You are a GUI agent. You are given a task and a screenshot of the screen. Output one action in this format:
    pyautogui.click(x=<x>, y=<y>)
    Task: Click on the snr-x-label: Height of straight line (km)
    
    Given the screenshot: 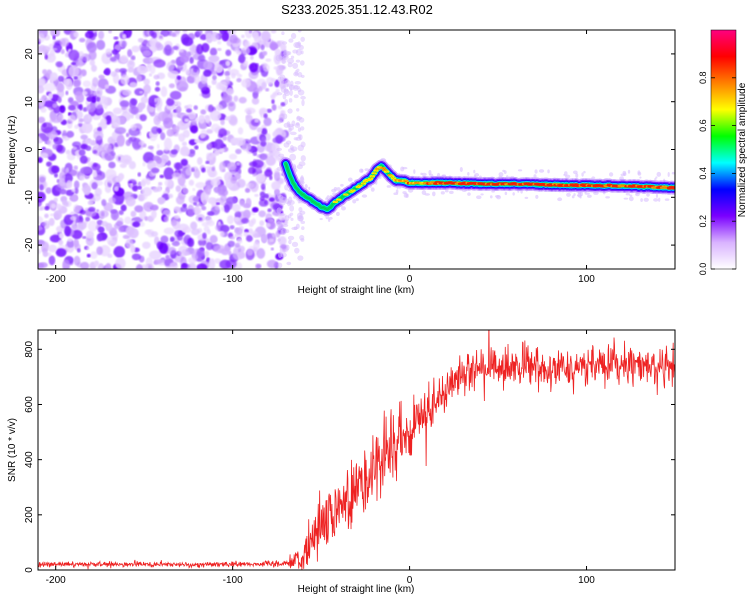 What is the action you would take?
    pyautogui.click(x=356, y=589)
    